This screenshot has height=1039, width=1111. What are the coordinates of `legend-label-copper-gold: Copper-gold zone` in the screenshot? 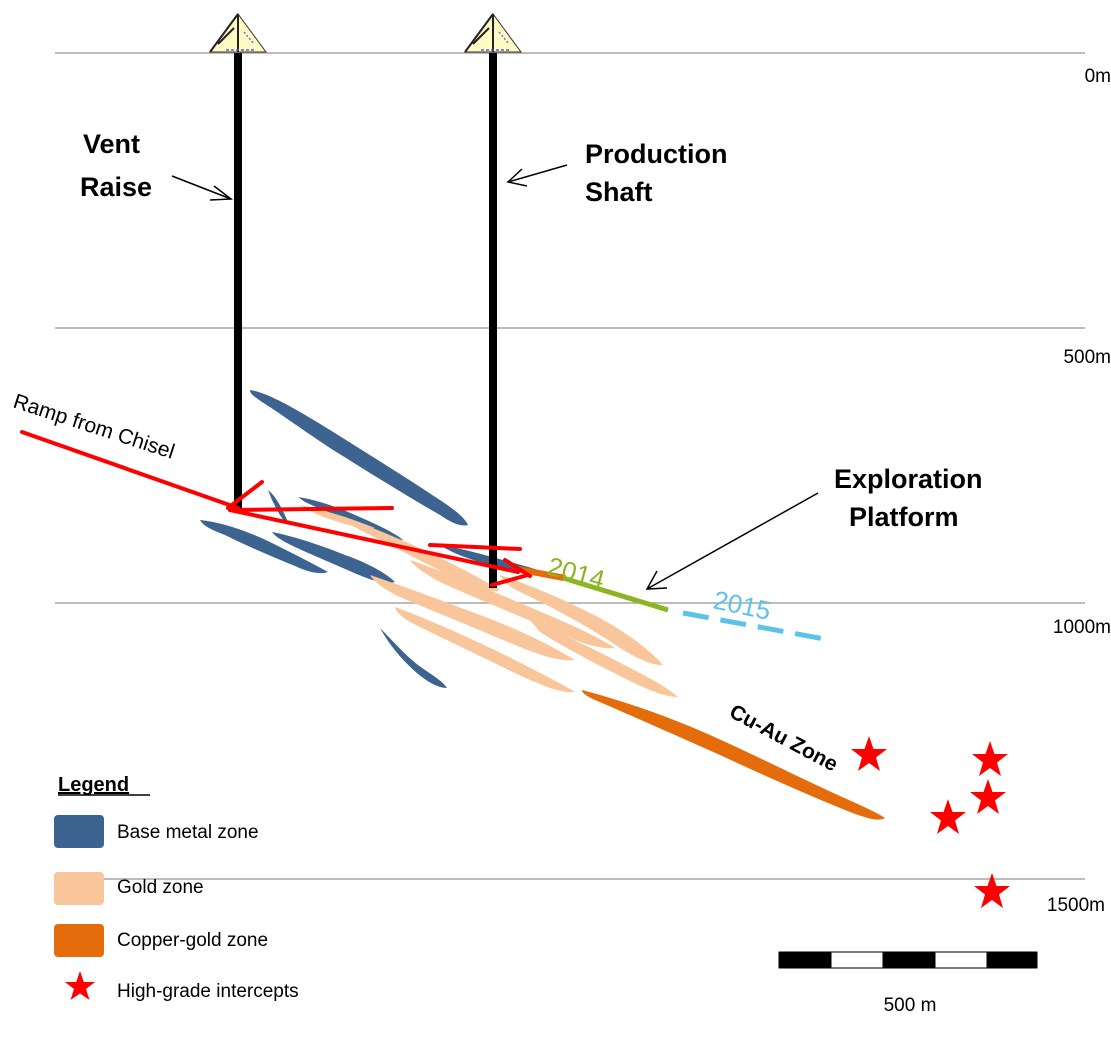 It's located at (192, 940).